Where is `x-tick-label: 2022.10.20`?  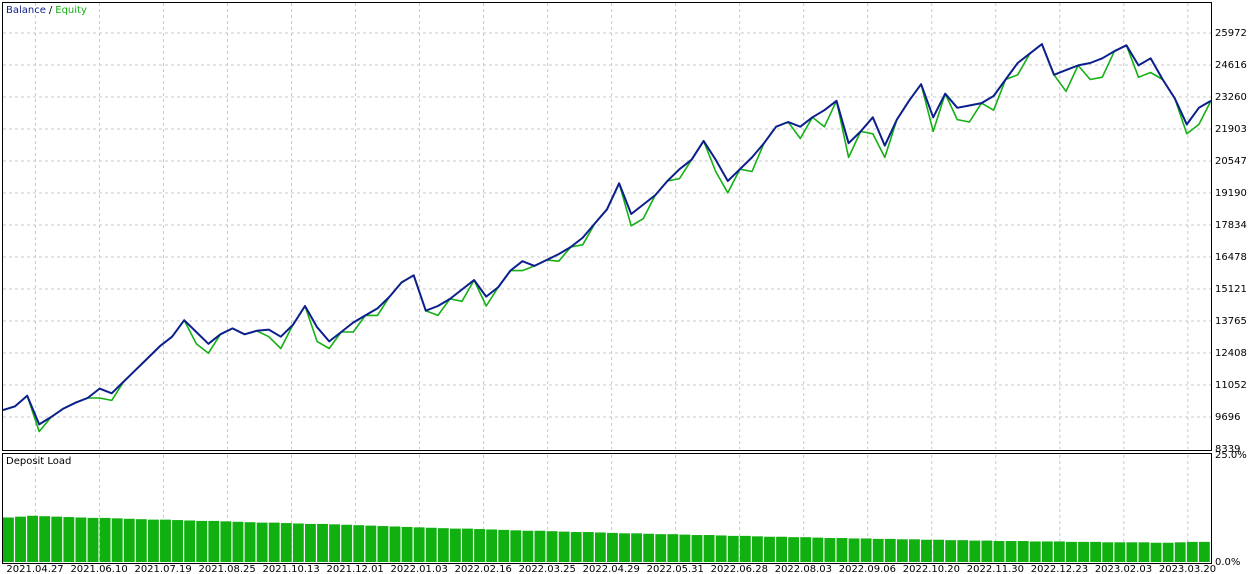 x-tick-label: 2022.10.20 is located at coordinates (931, 569).